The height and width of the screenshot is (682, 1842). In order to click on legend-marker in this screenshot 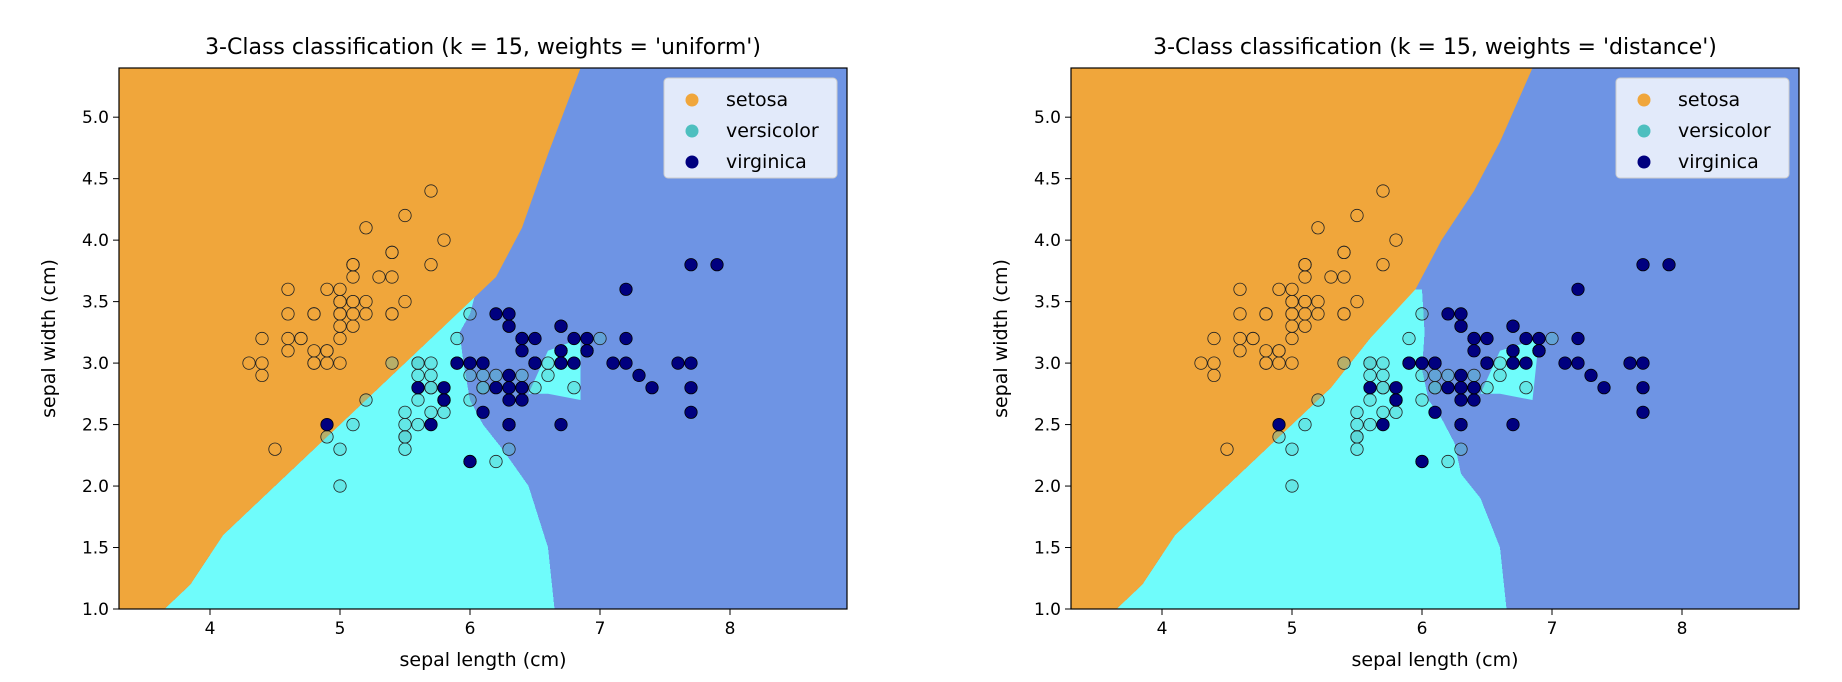, I will do `click(1644, 131)`.